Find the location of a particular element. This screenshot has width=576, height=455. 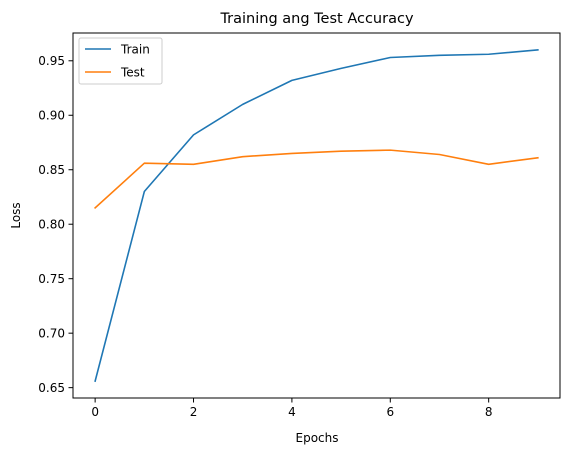

y-tick-label: 0.85 is located at coordinates (51, 170).